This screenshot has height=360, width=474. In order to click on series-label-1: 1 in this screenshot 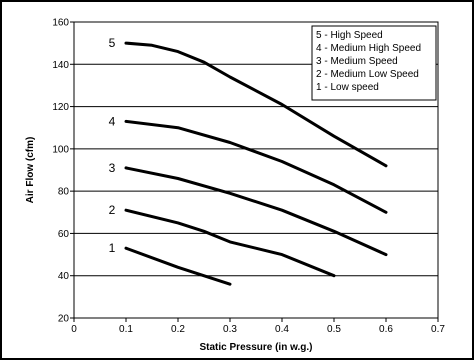, I will do `click(112, 248)`.